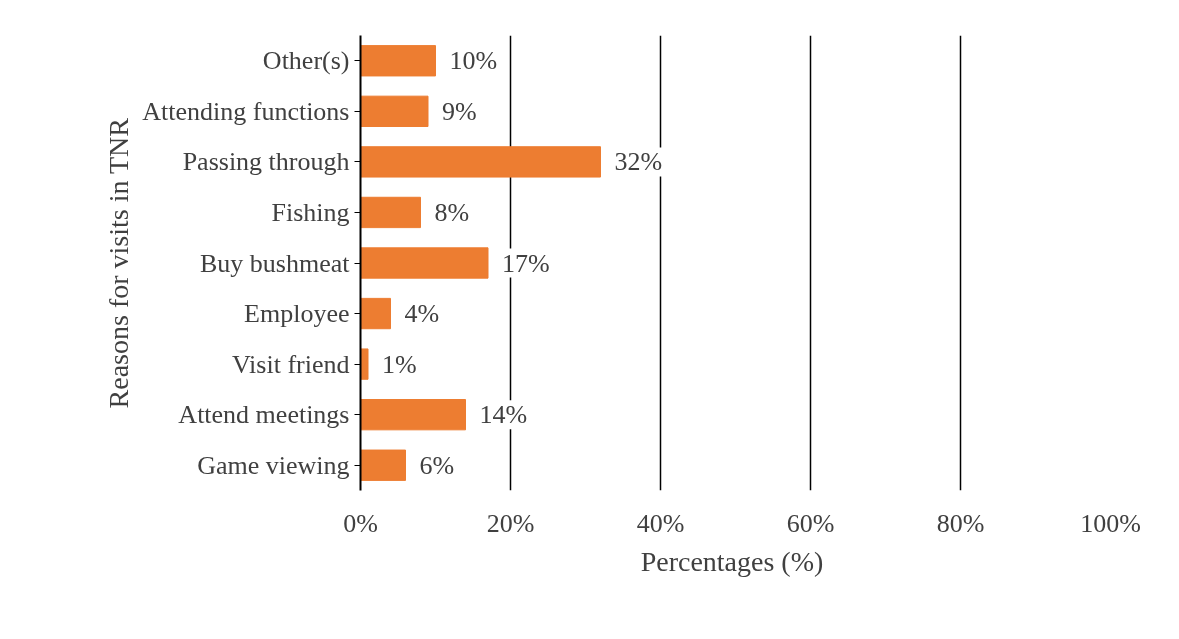  Describe the element at coordinates (503, 415) in the screenshot. I see `data-label: 14%` at that location.